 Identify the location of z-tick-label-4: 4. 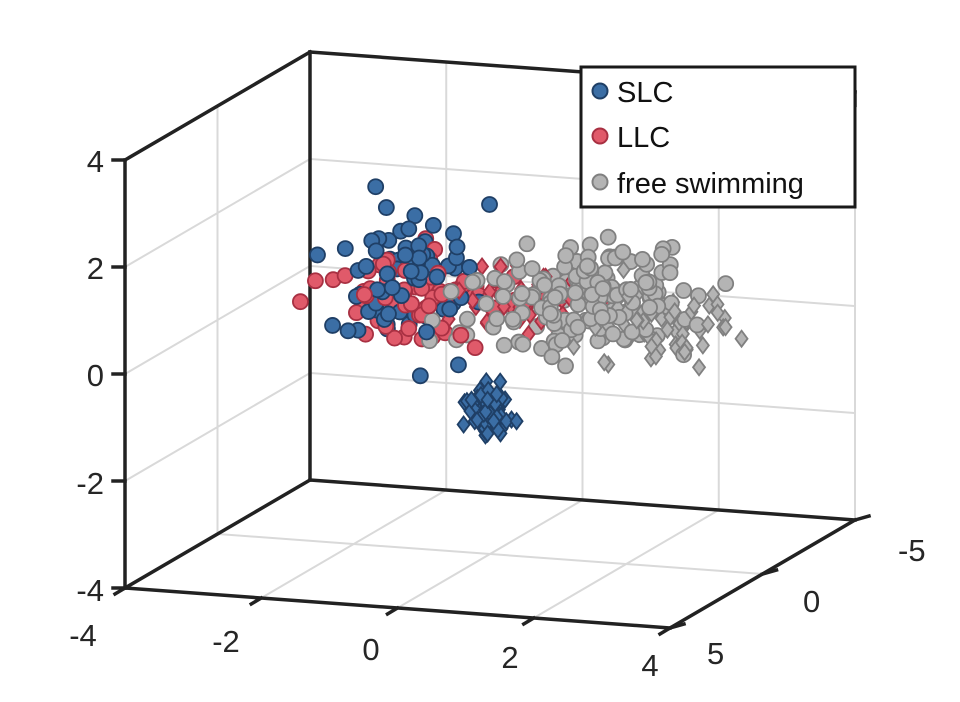
(95, 161).